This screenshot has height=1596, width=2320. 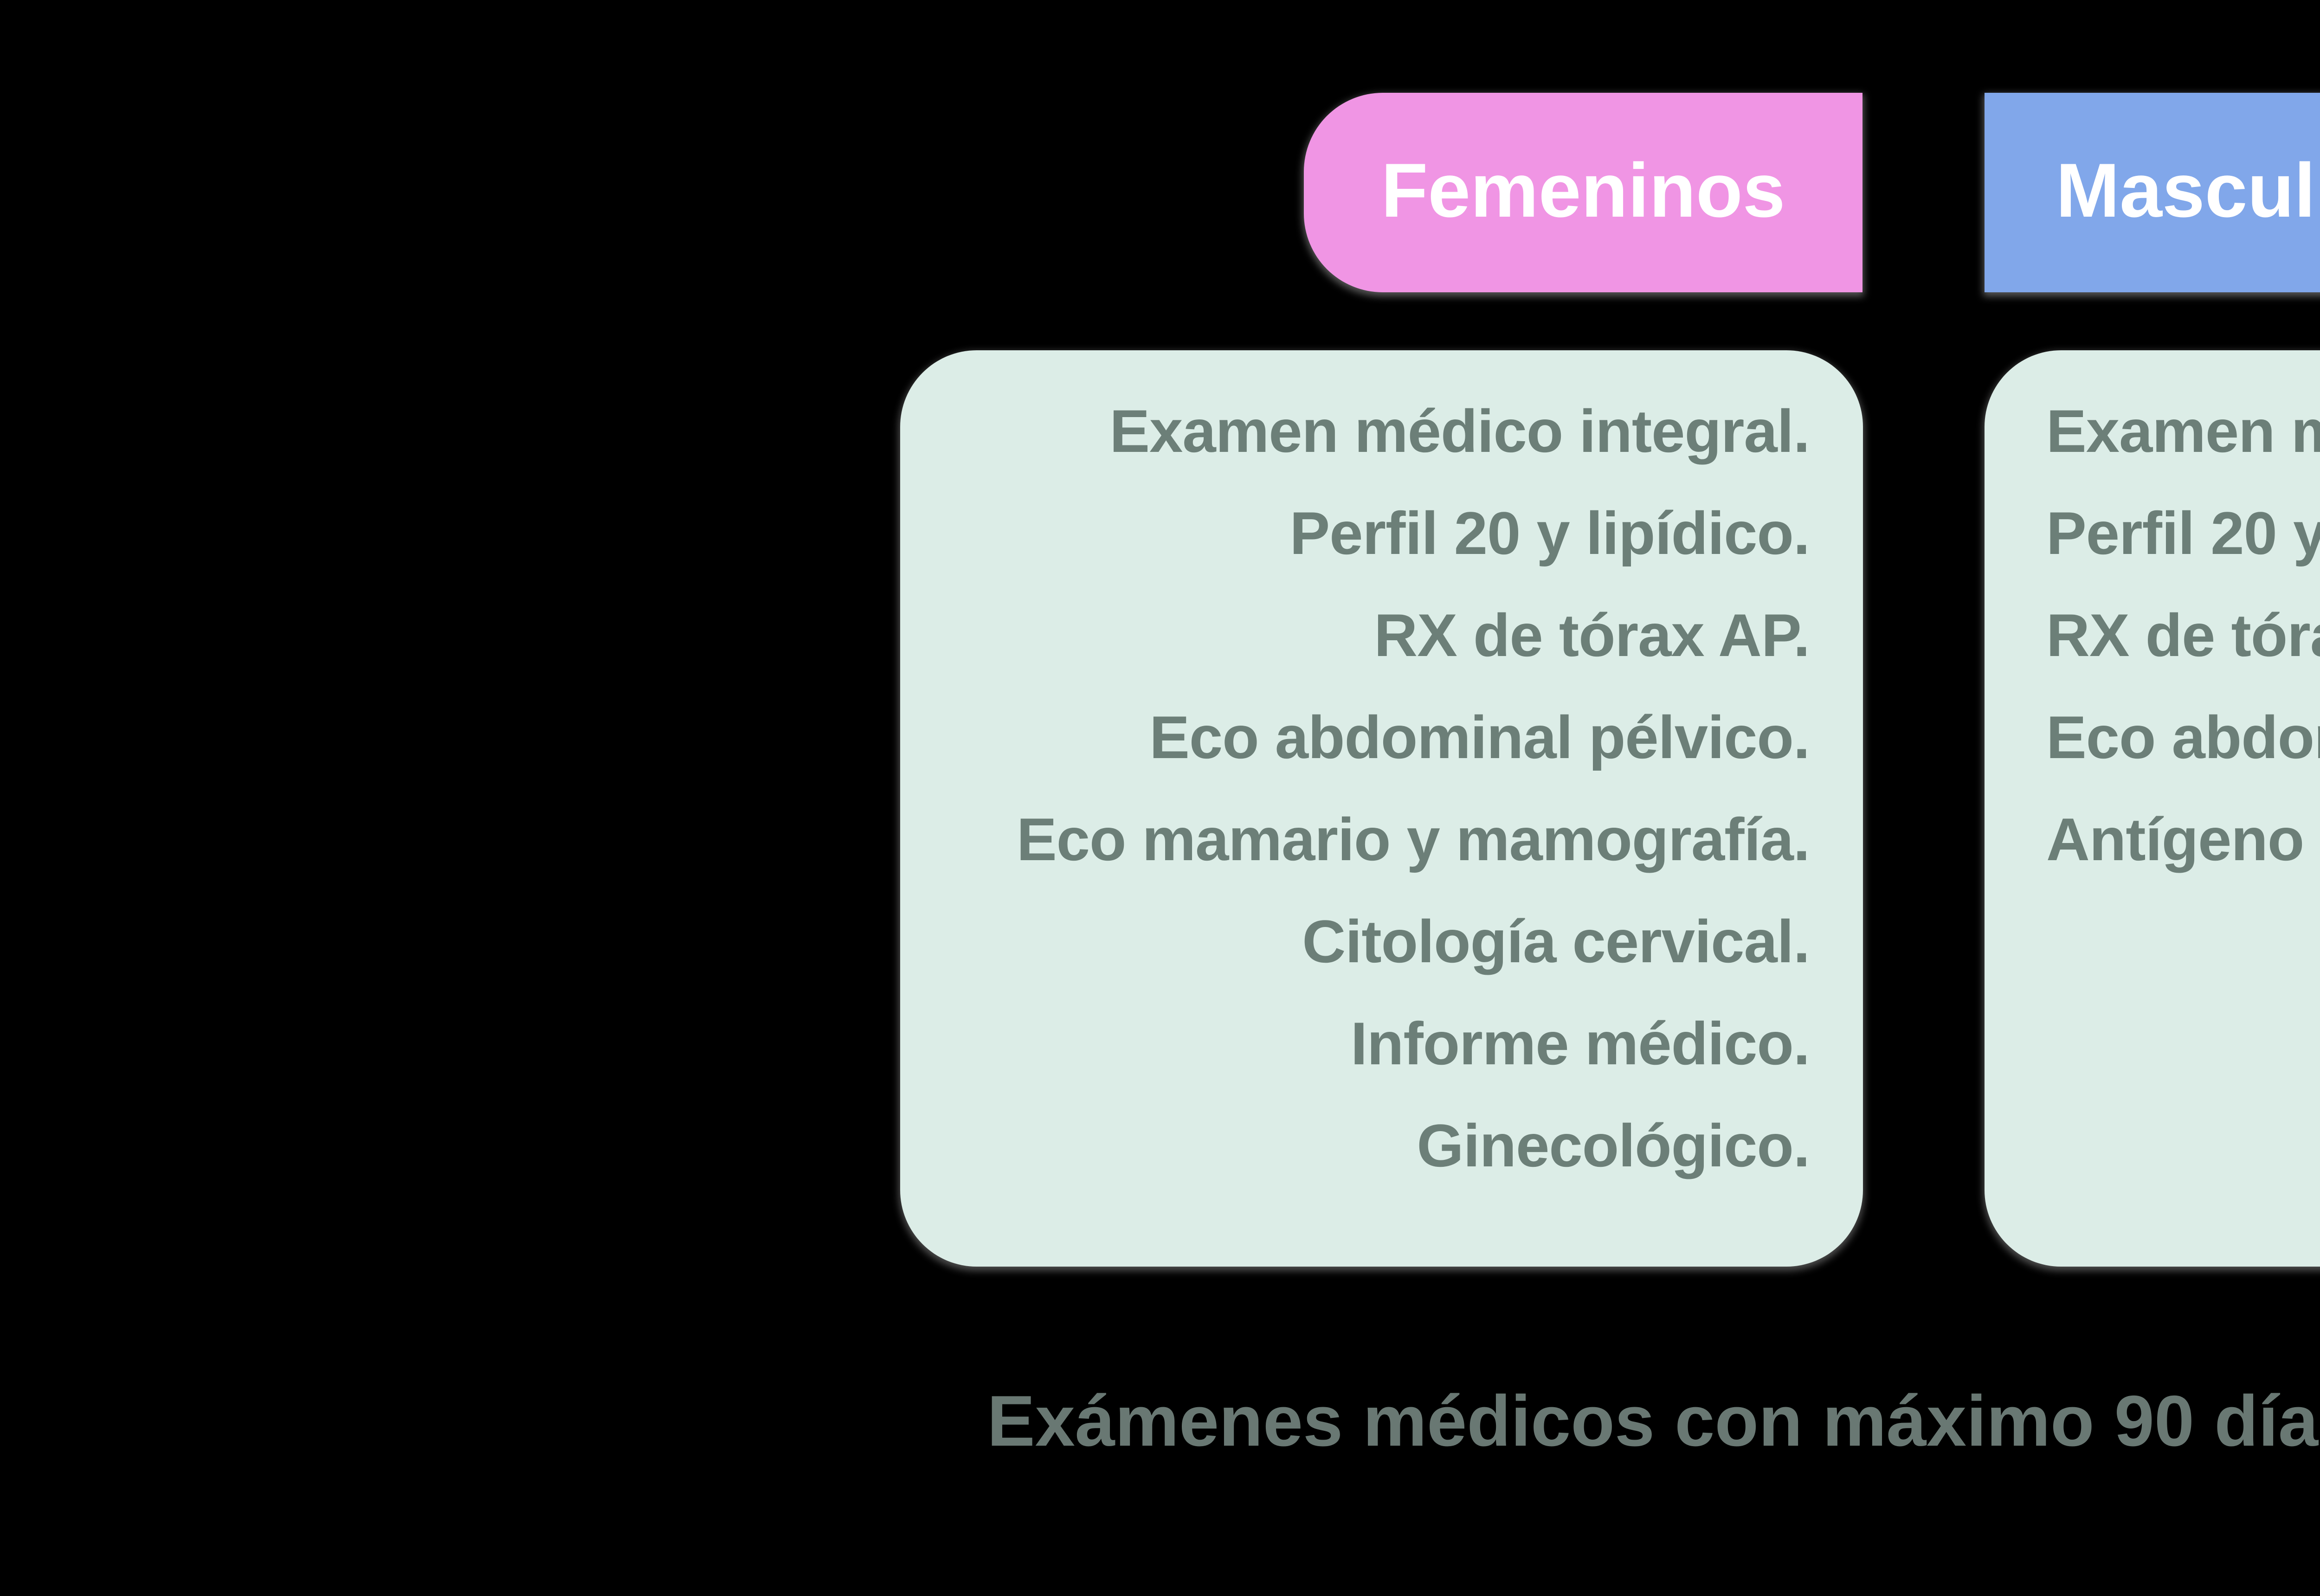 What do you see at coordinates (2188, 190) in the screenshot?
I see `male-header-label: Masculinos` at bounding box center [2188, 190].